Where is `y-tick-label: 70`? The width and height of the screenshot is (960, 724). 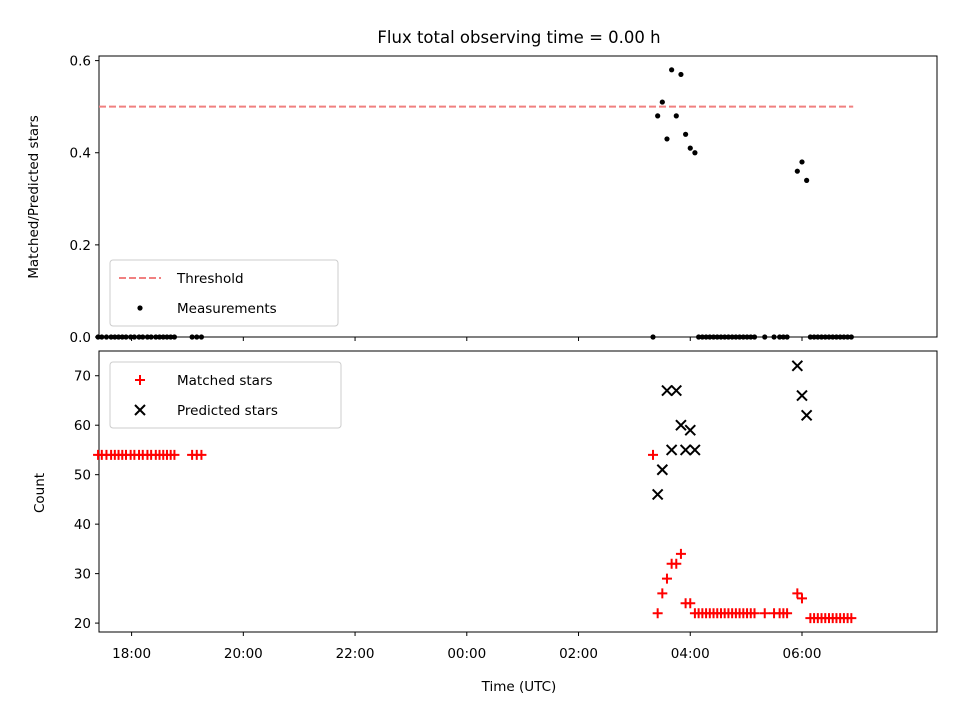
y-tick-label: 70 is located at coordinates (82, 377).